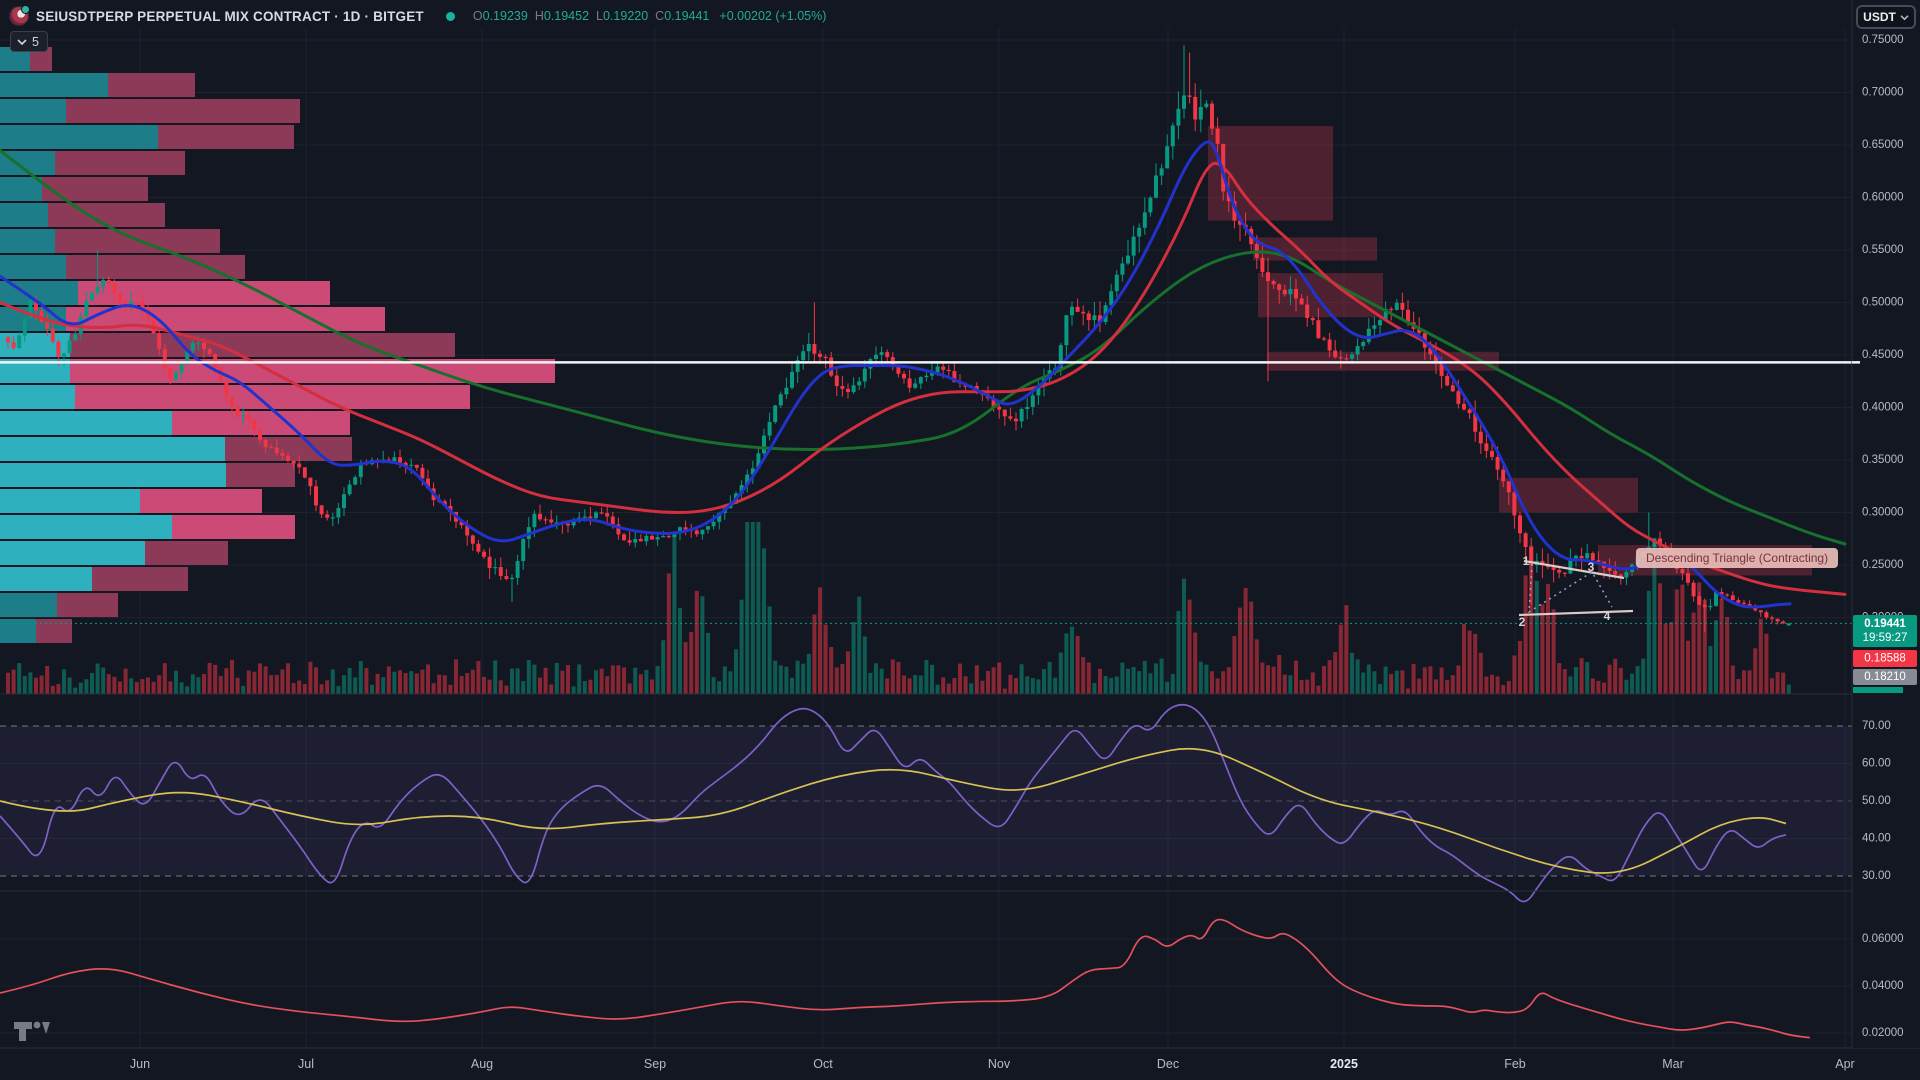 The height and width of the screenshot is (1080, 1920). I want to click on currency-label: USDT, so click(1879, 17).